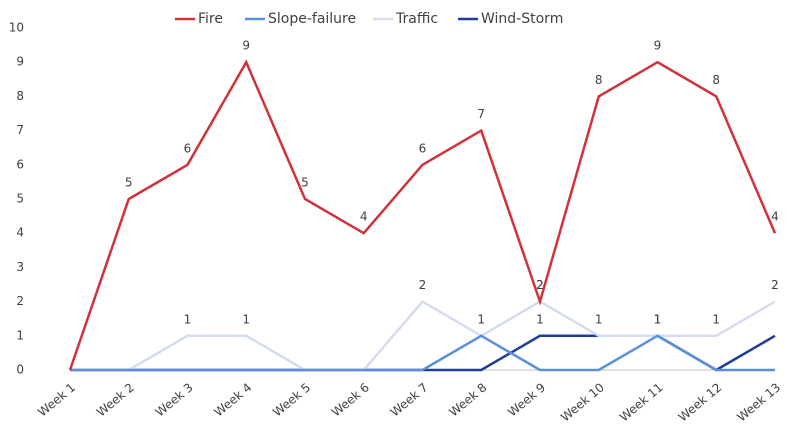 The width and height of the screenshot is (801, 431). Describe the element at coordinates (20, 62) in the screenshot. I see `y-tick-label: 9` at that location.